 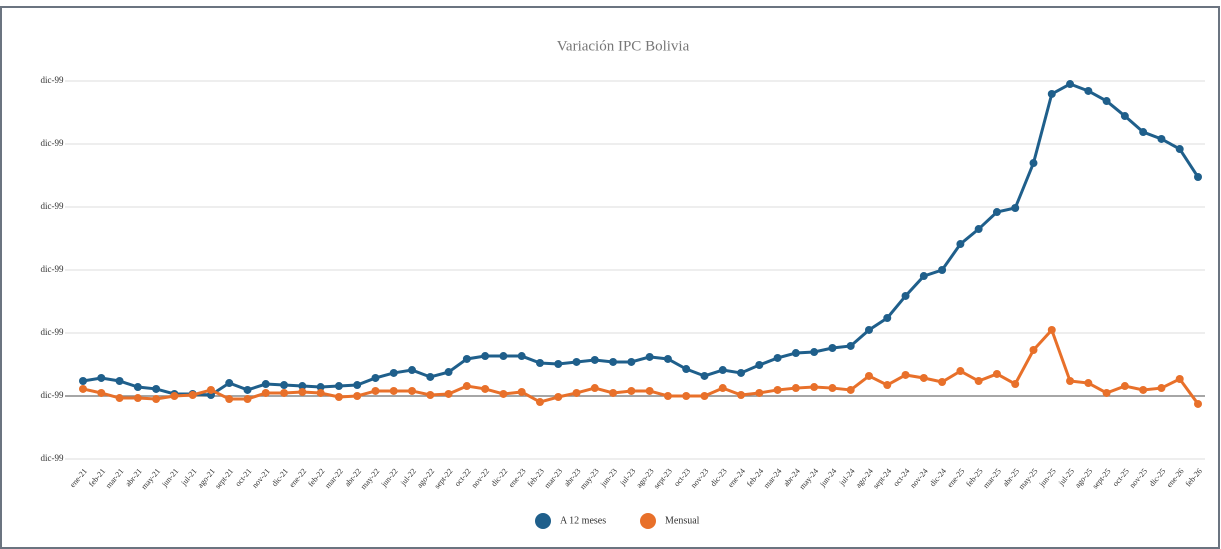 What do you see at coordinates (583, 520) in the screenshot?
I see `legend-label: A 12 meses` at bounding box center [583, 520].